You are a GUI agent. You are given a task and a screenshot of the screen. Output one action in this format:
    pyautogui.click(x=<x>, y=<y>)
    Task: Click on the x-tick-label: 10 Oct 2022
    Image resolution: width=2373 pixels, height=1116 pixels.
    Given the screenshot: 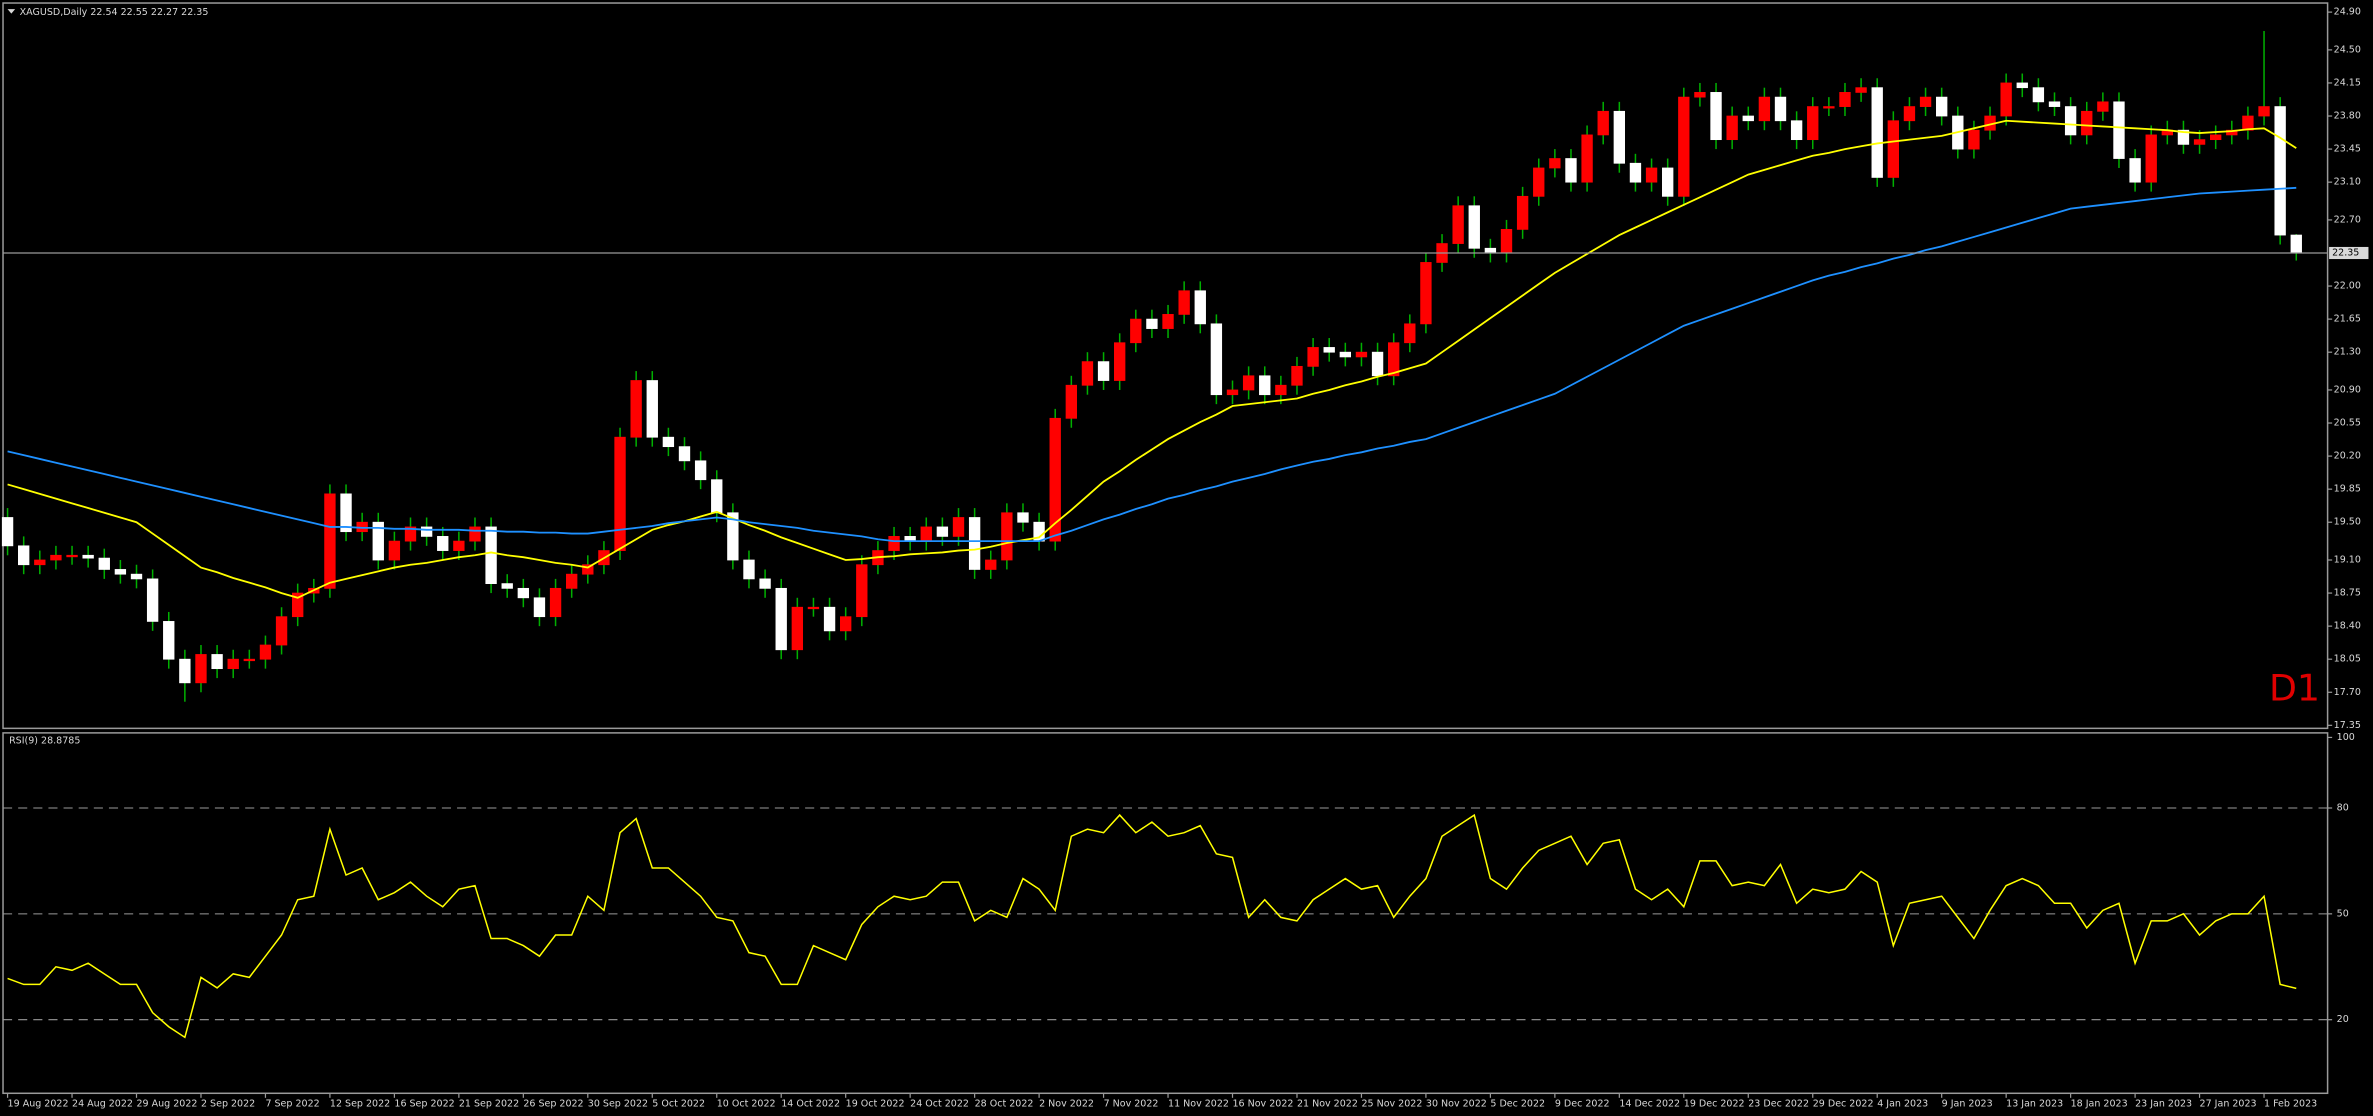 What is the action you would take?
    pyautogui.click(x=746, y=1103)
    